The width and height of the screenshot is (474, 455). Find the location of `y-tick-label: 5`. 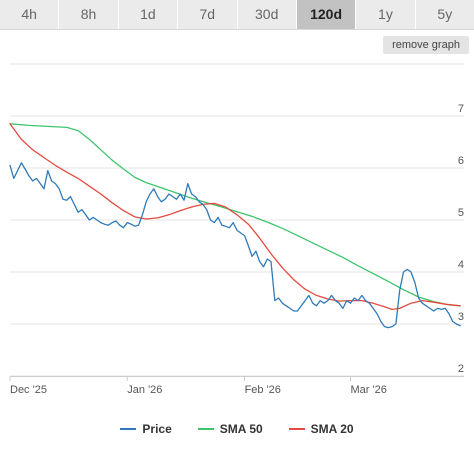

y-tick-label: 5 is located at coordinates (461, 213).